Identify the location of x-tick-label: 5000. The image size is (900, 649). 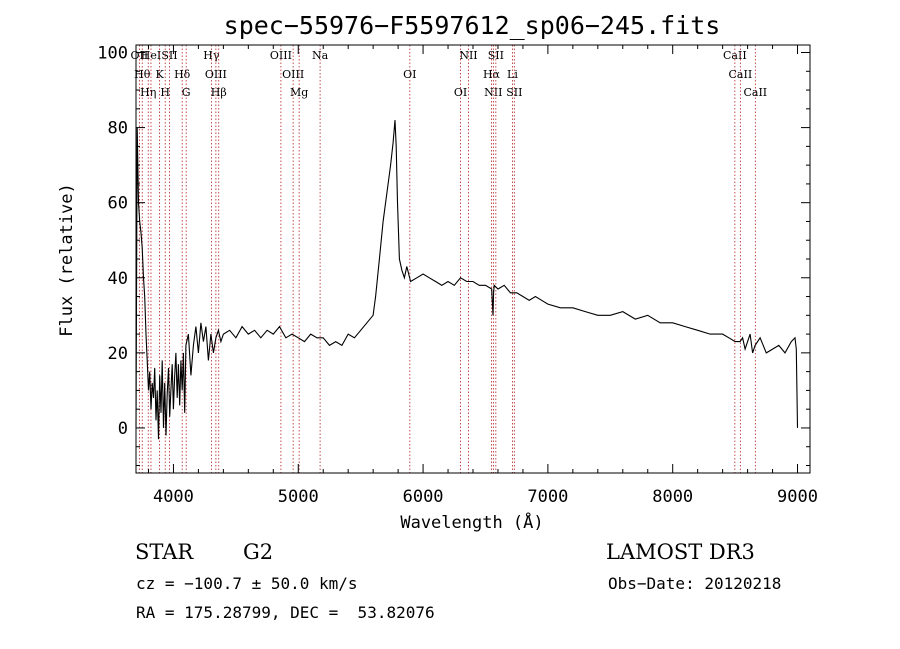
(298, 497).